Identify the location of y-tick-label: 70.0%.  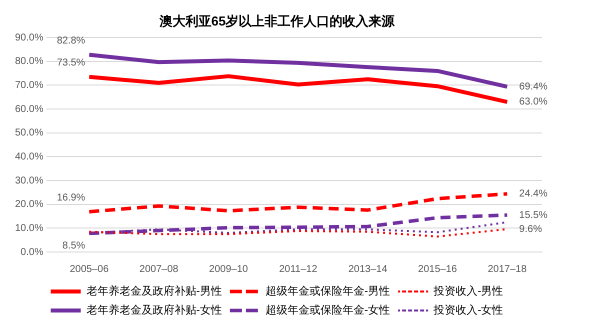
(29, 85).